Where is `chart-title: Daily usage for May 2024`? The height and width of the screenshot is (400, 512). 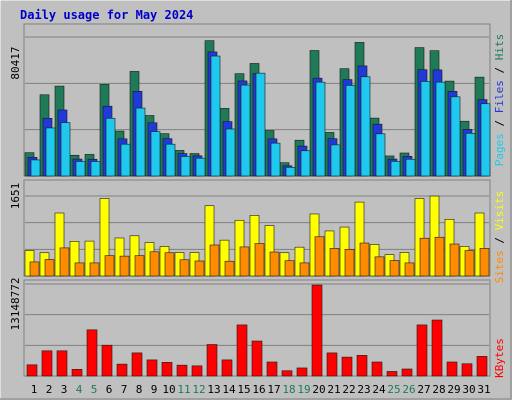
chart-title: Daily usage for May 2024 is located at coordinates (106, 15).